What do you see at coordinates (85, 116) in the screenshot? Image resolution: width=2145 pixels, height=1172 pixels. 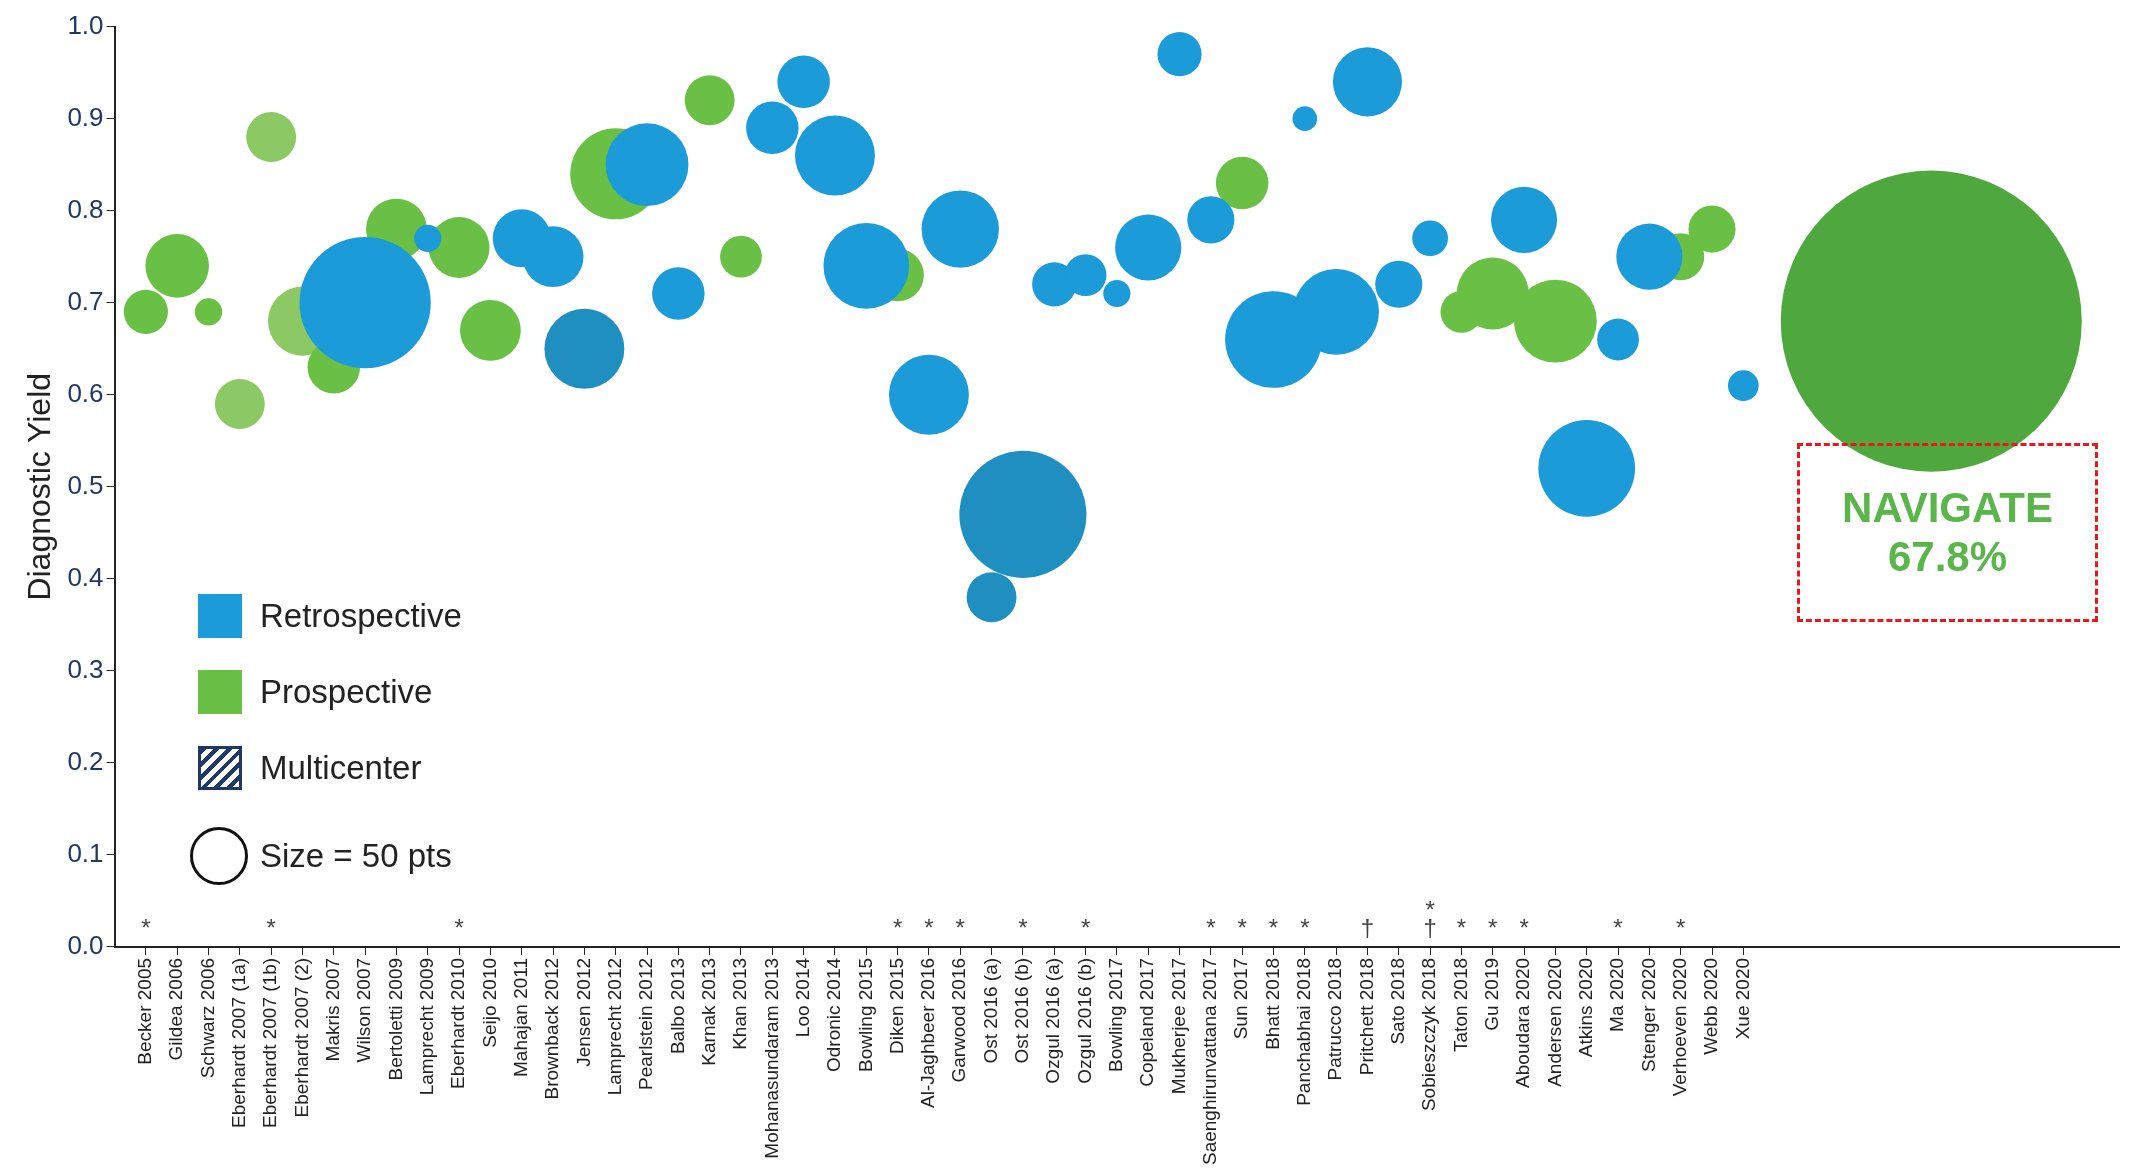 I see `y-tick-label: 0.9` at bounding box center [85, 116].